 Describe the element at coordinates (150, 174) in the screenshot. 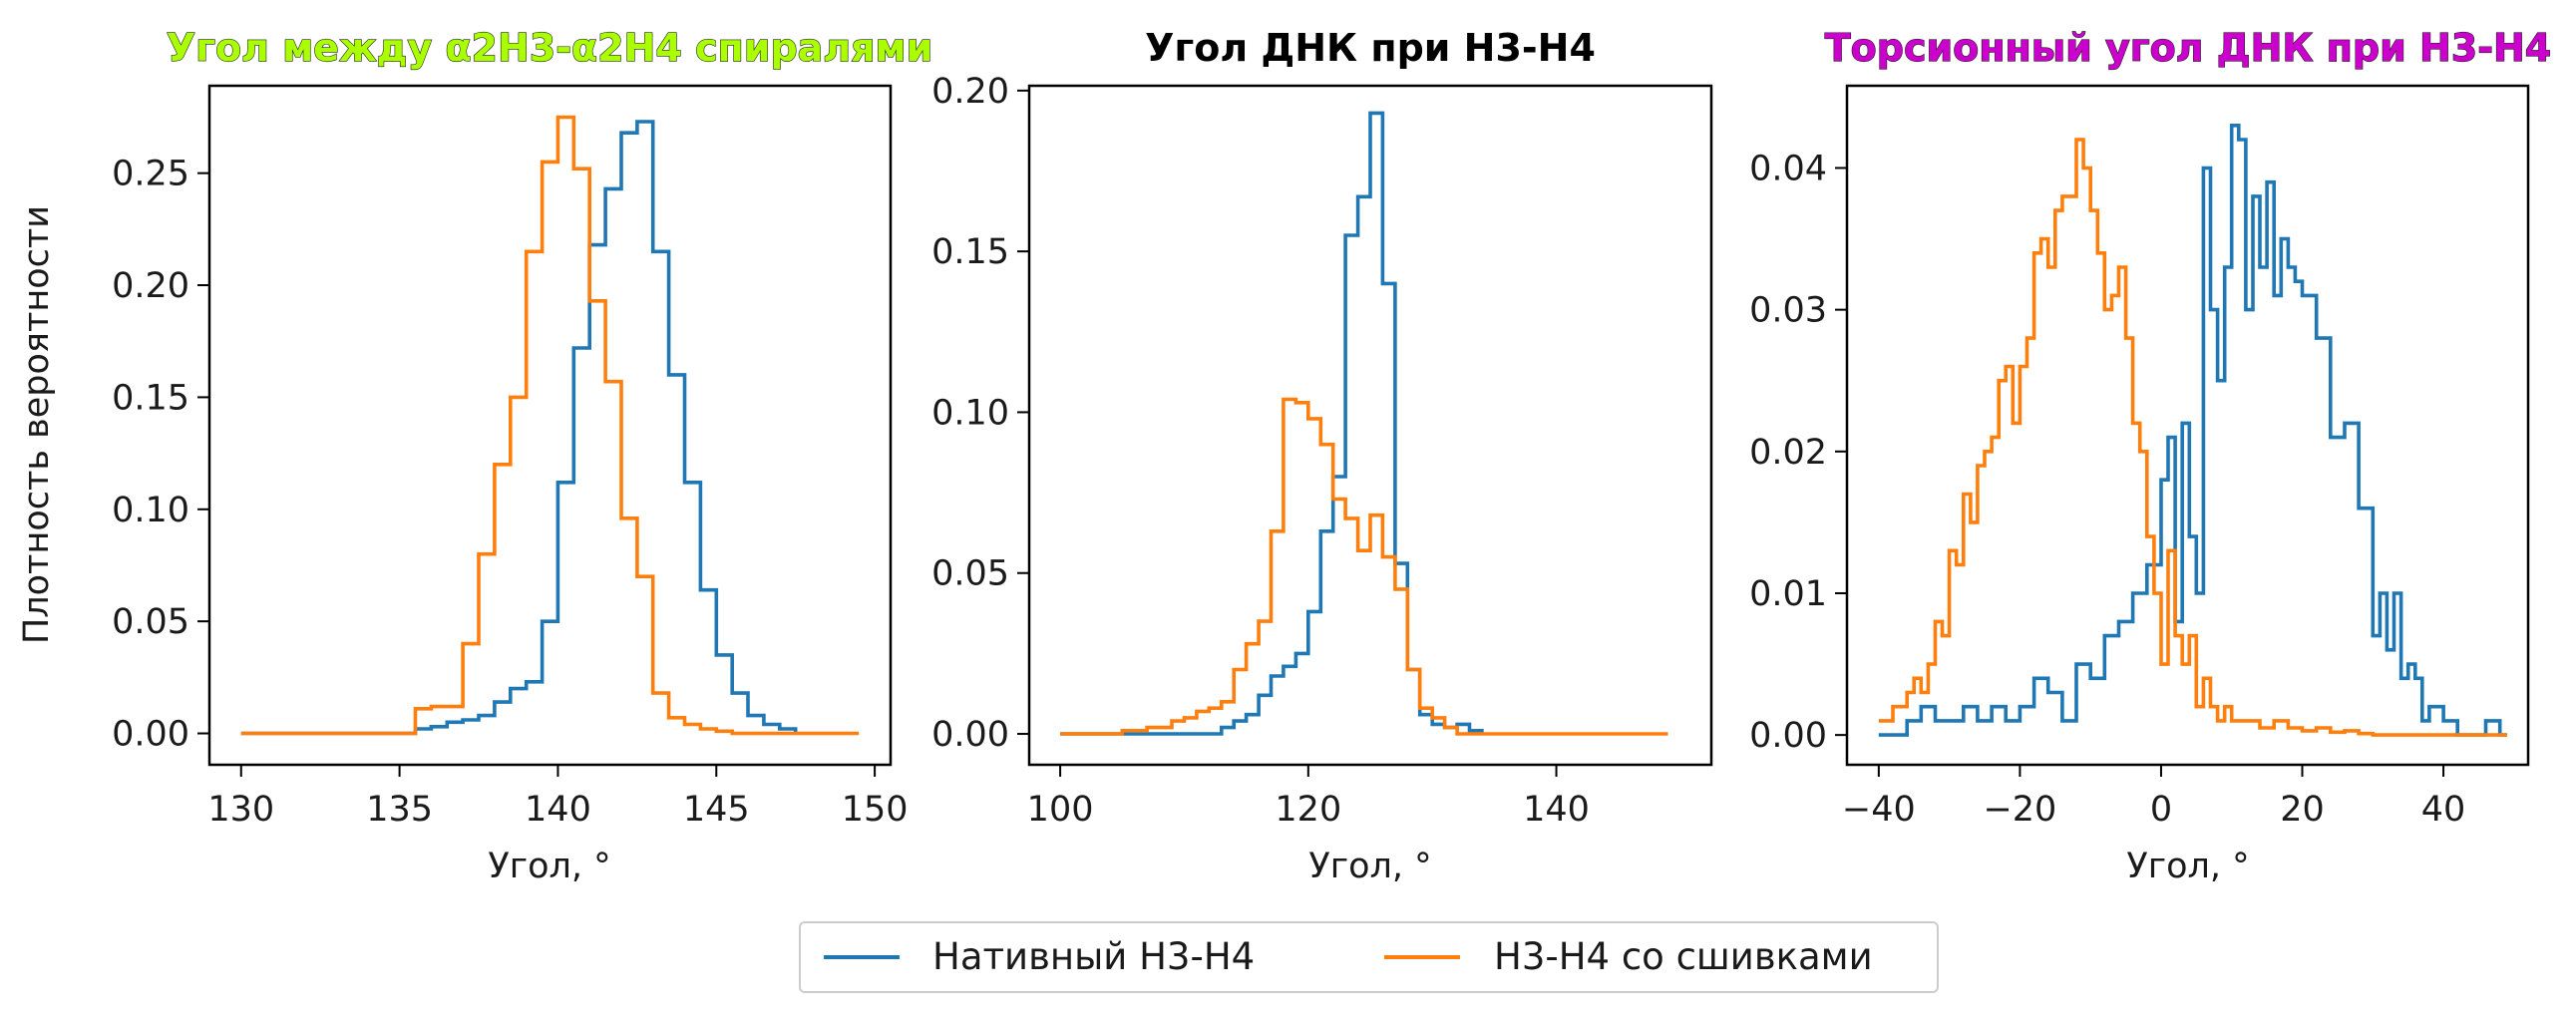

I see `y-tick-label: 0.25` at that location.